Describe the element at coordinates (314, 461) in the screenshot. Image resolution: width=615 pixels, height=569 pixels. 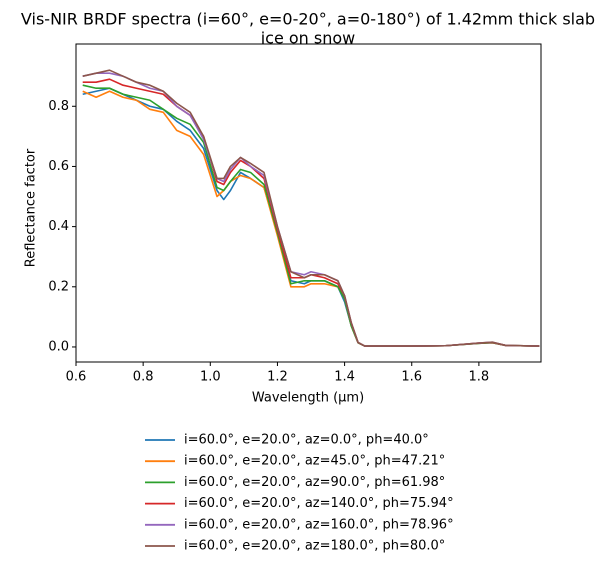
I see `legend-label: i=60.0°, e=20.0°, az=45.0°, ph=47.21°` at that location.